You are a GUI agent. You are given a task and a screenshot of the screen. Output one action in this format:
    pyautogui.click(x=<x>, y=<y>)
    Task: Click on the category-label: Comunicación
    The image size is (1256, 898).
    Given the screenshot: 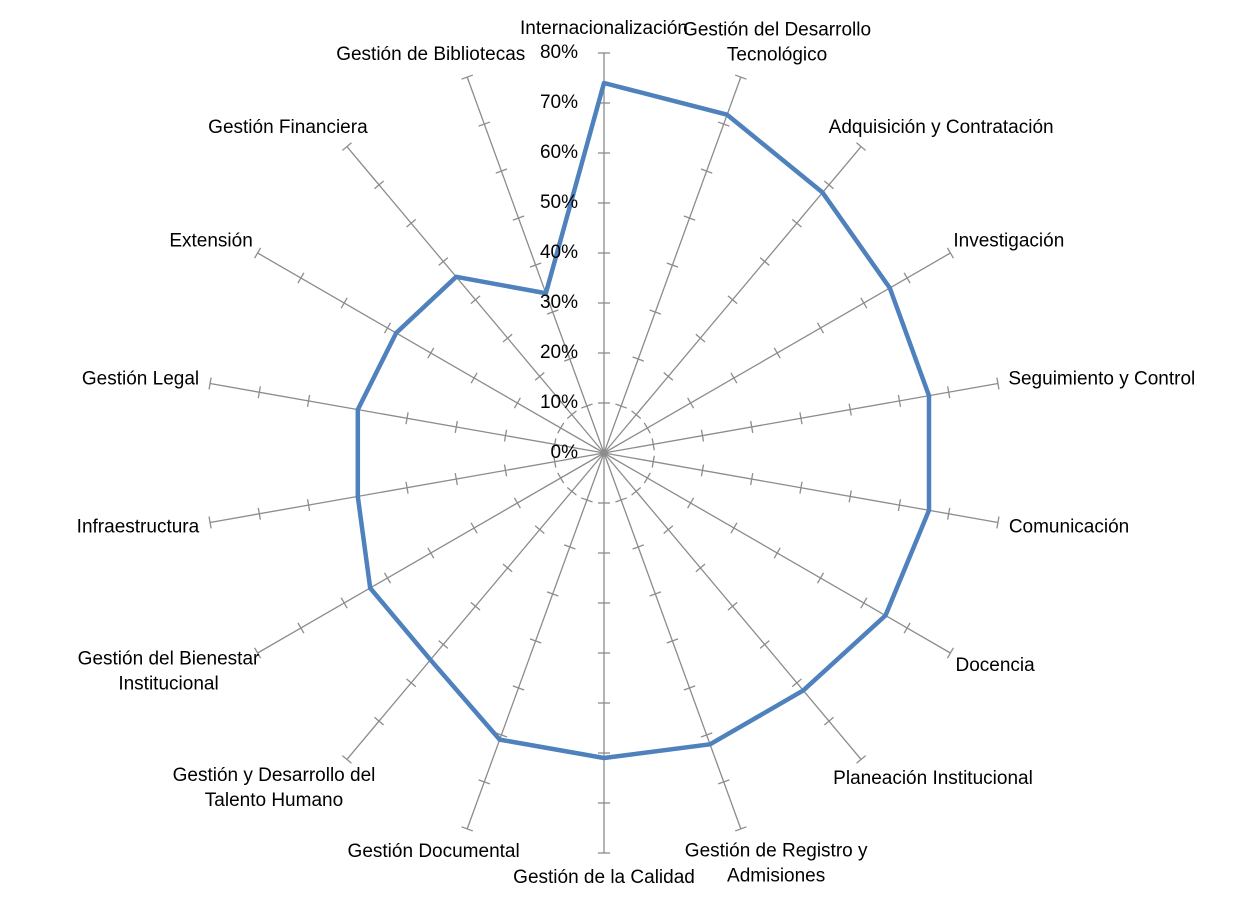 What is the action you would take?
    pyautogui.click(x=1069, y=527)
    